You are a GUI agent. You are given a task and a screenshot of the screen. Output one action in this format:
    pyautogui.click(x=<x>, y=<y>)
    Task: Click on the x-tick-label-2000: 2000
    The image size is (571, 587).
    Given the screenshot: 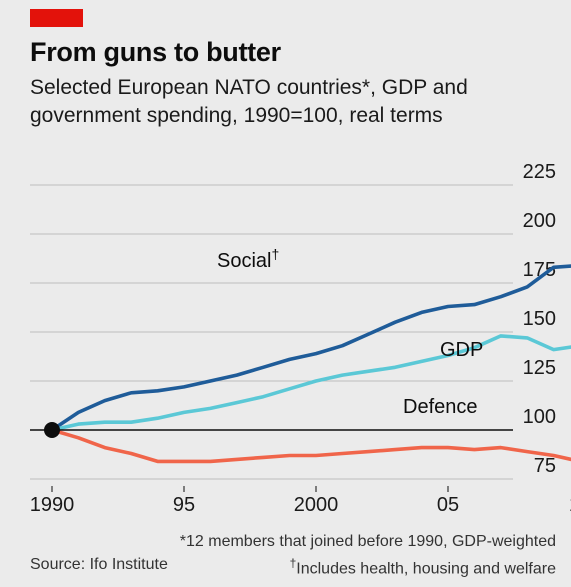 What is the action you would take?
    pyautogui.click(x=316, y=505)
    